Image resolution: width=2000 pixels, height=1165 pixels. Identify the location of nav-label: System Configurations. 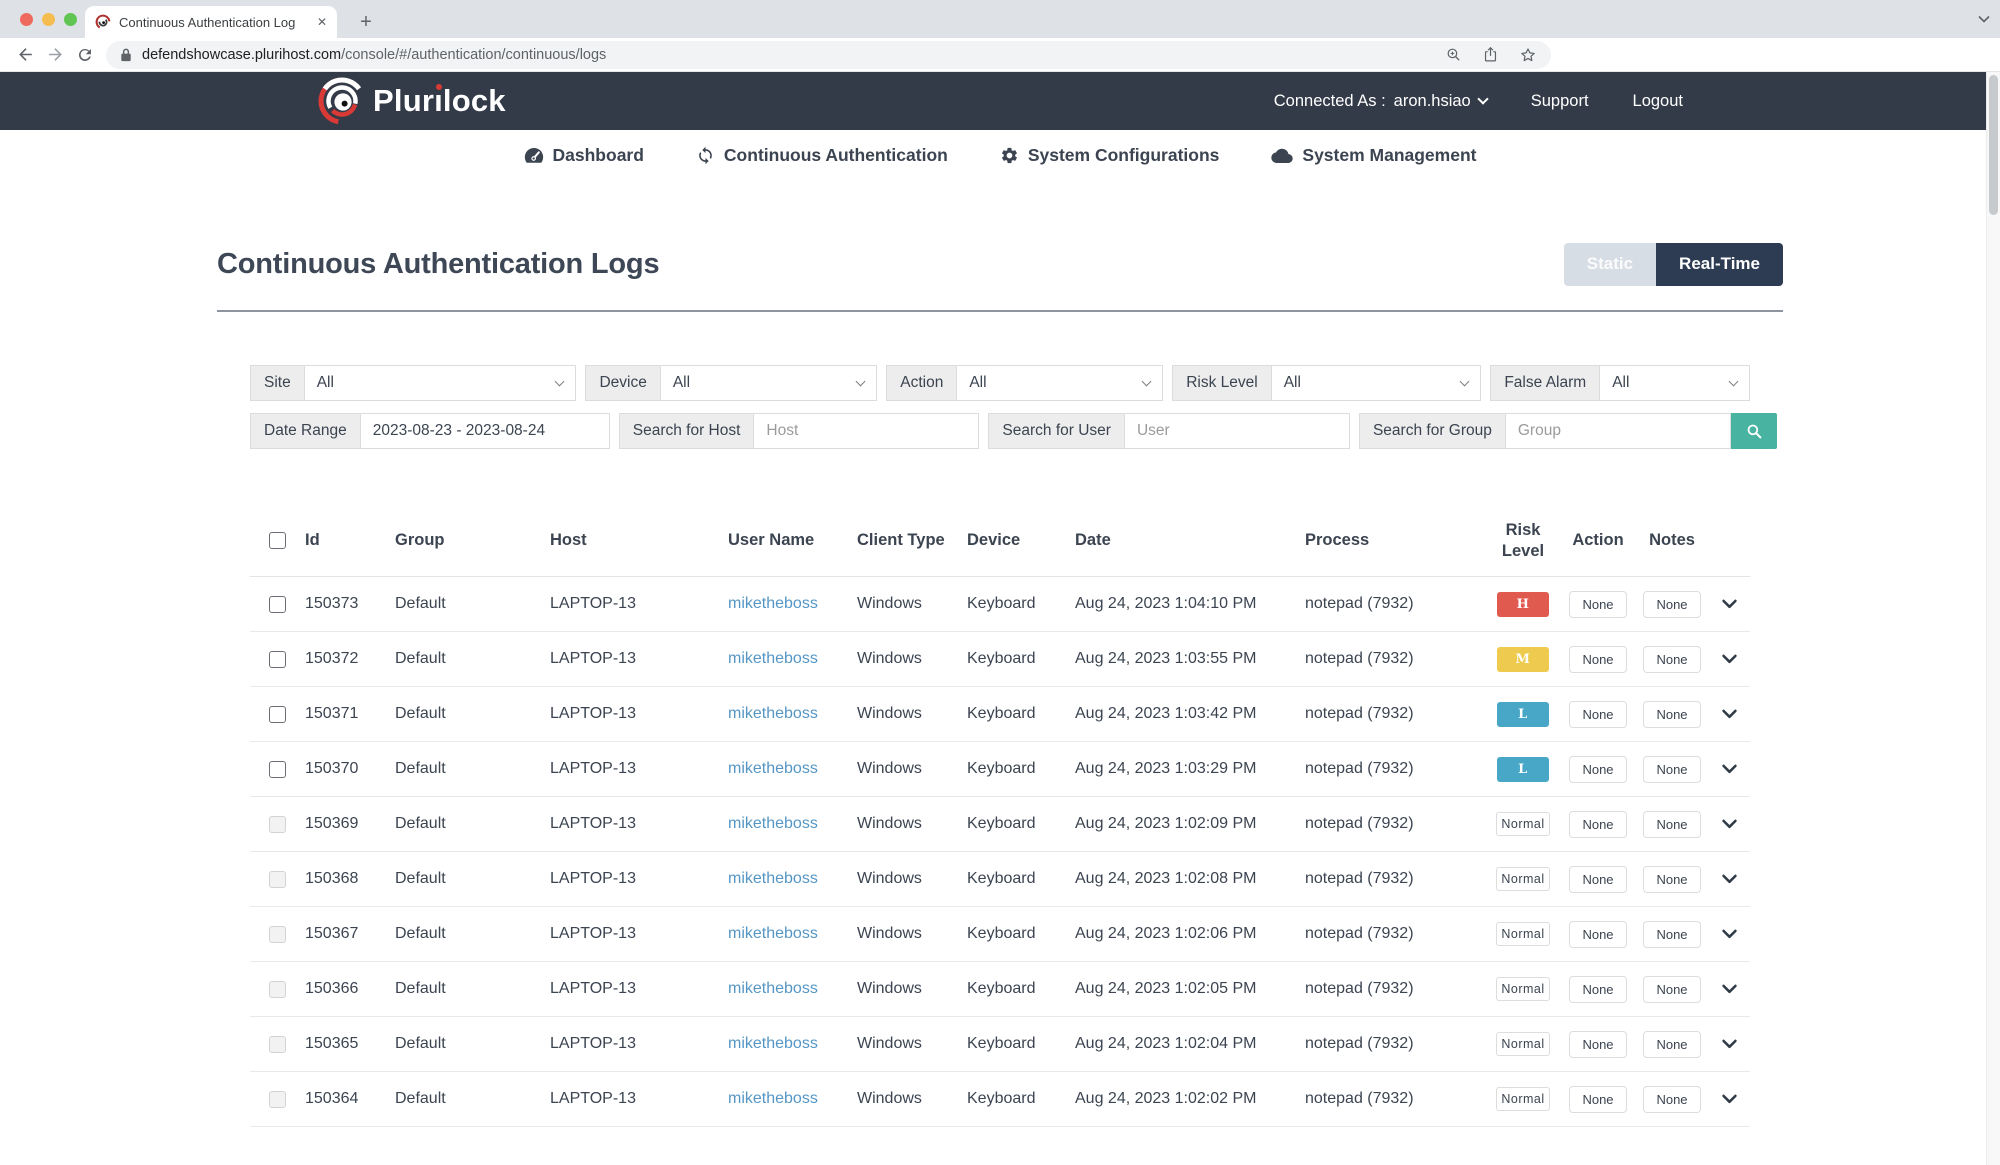
(1123, 154).